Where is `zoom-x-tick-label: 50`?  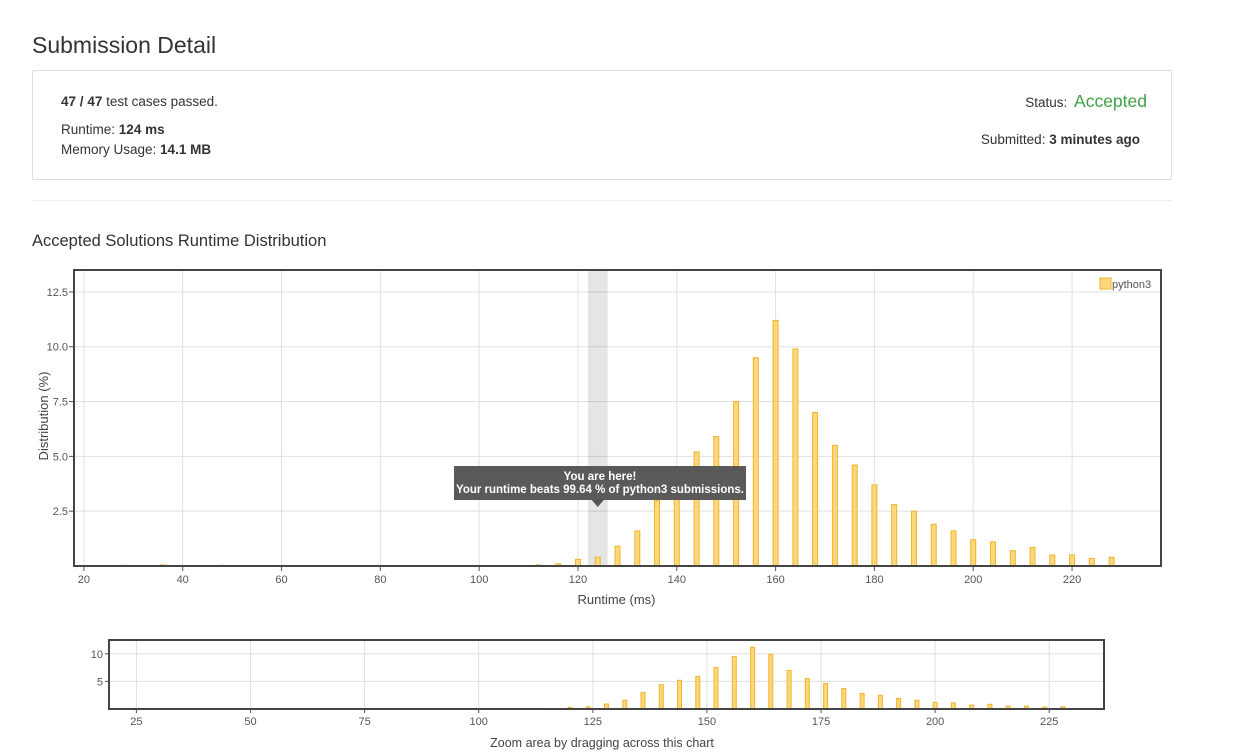
zoom-x-tick-label: 50 is located at coordinates (250, 722).